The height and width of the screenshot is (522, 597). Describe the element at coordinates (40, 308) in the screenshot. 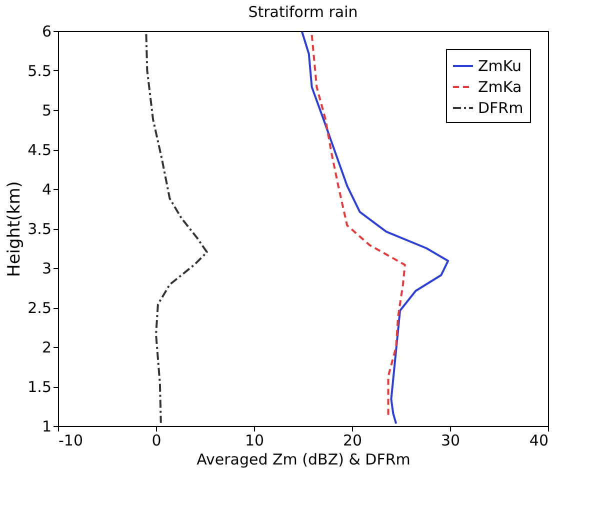

I see `y-tick-label: 2.5` at that location.